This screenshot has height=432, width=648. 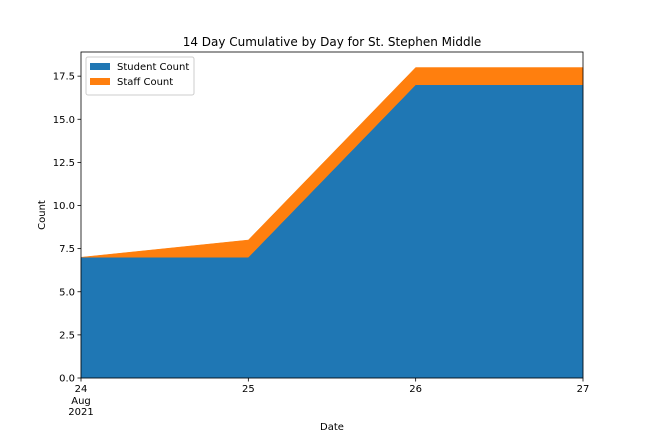 What do you see at coordinates (64, 77) in the screenshot?
I see `y-tick-label: 17.5` at bounding box center [64, 77].